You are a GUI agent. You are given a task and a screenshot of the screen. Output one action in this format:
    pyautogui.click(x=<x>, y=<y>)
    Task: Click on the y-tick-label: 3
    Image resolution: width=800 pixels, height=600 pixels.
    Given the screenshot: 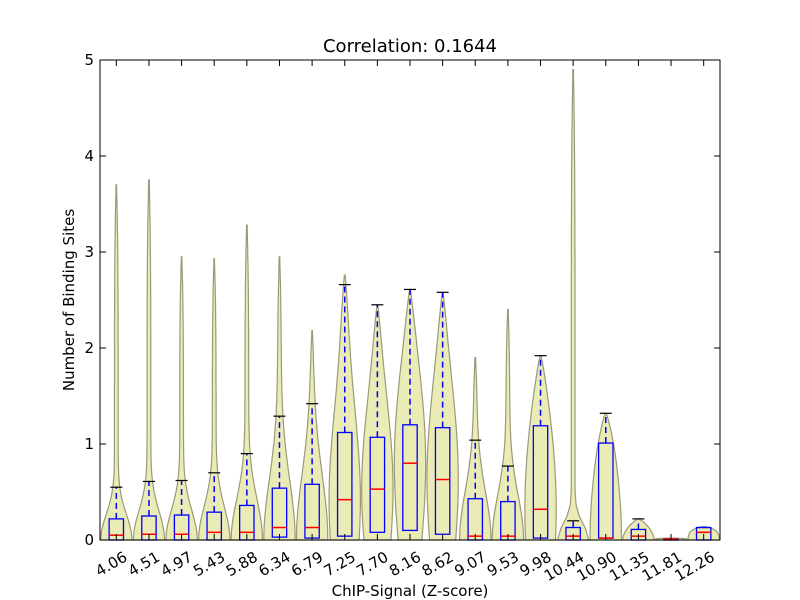 What is the action you would take?
    pyautogui.click(x=89, y=252)
    